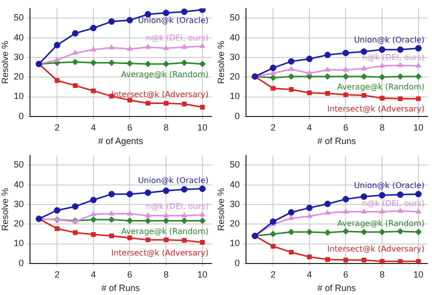 The width and height of the screenshot is (432, 295). Describe the element at coordinates (202, 127) in the screenshot. I see `x-tick-label: 10` at that location.